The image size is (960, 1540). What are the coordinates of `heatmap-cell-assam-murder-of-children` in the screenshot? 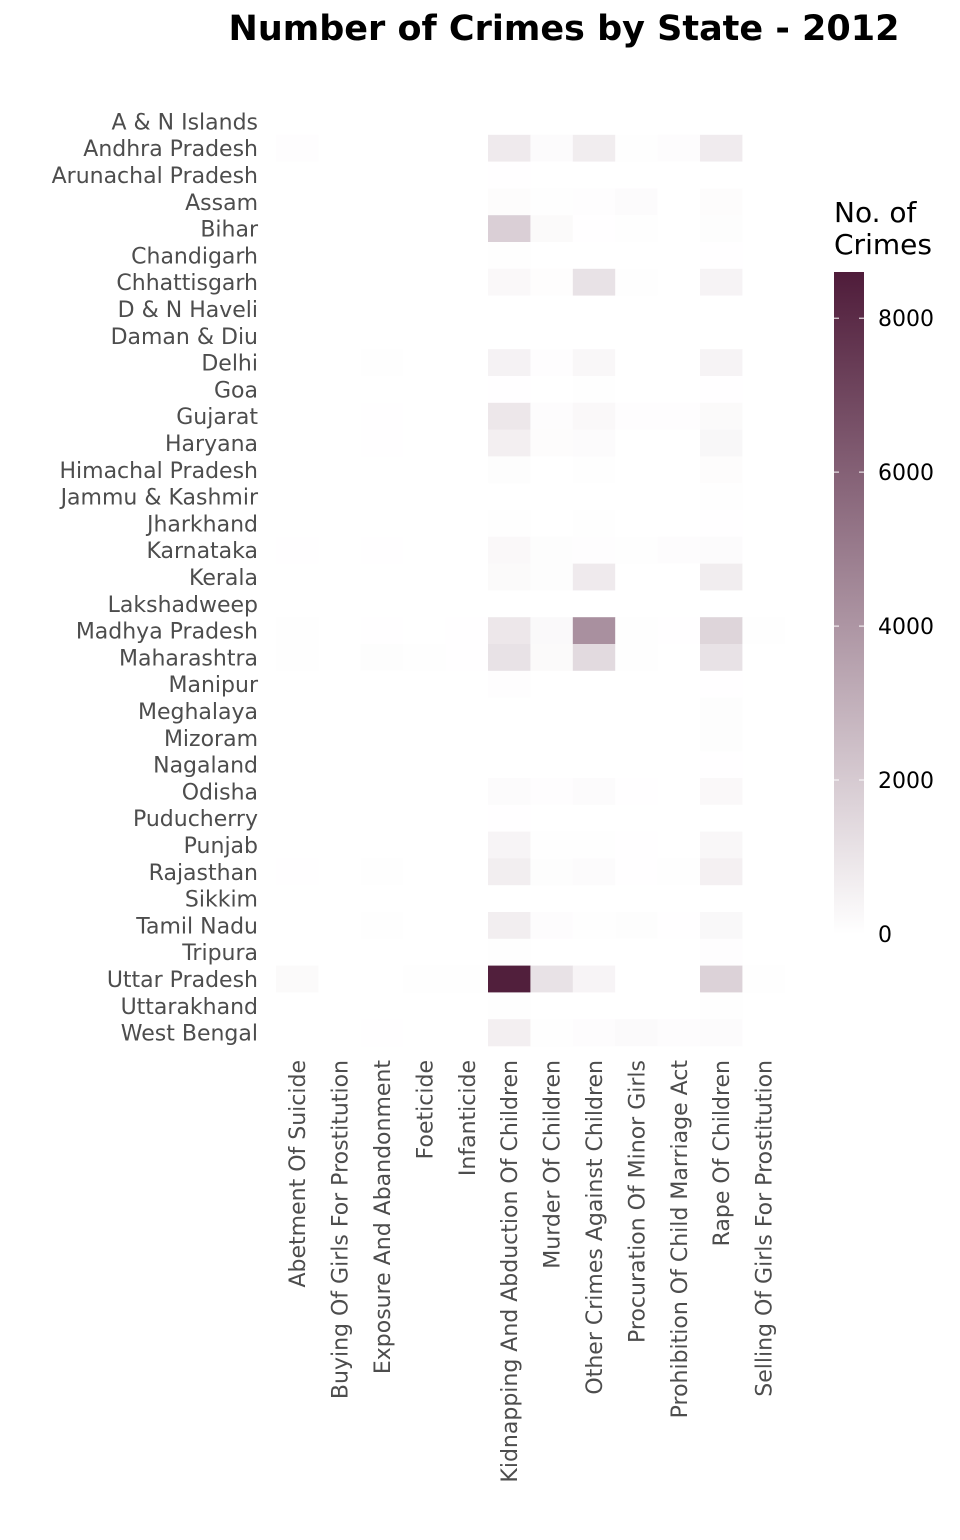 It's located at (552, 202).